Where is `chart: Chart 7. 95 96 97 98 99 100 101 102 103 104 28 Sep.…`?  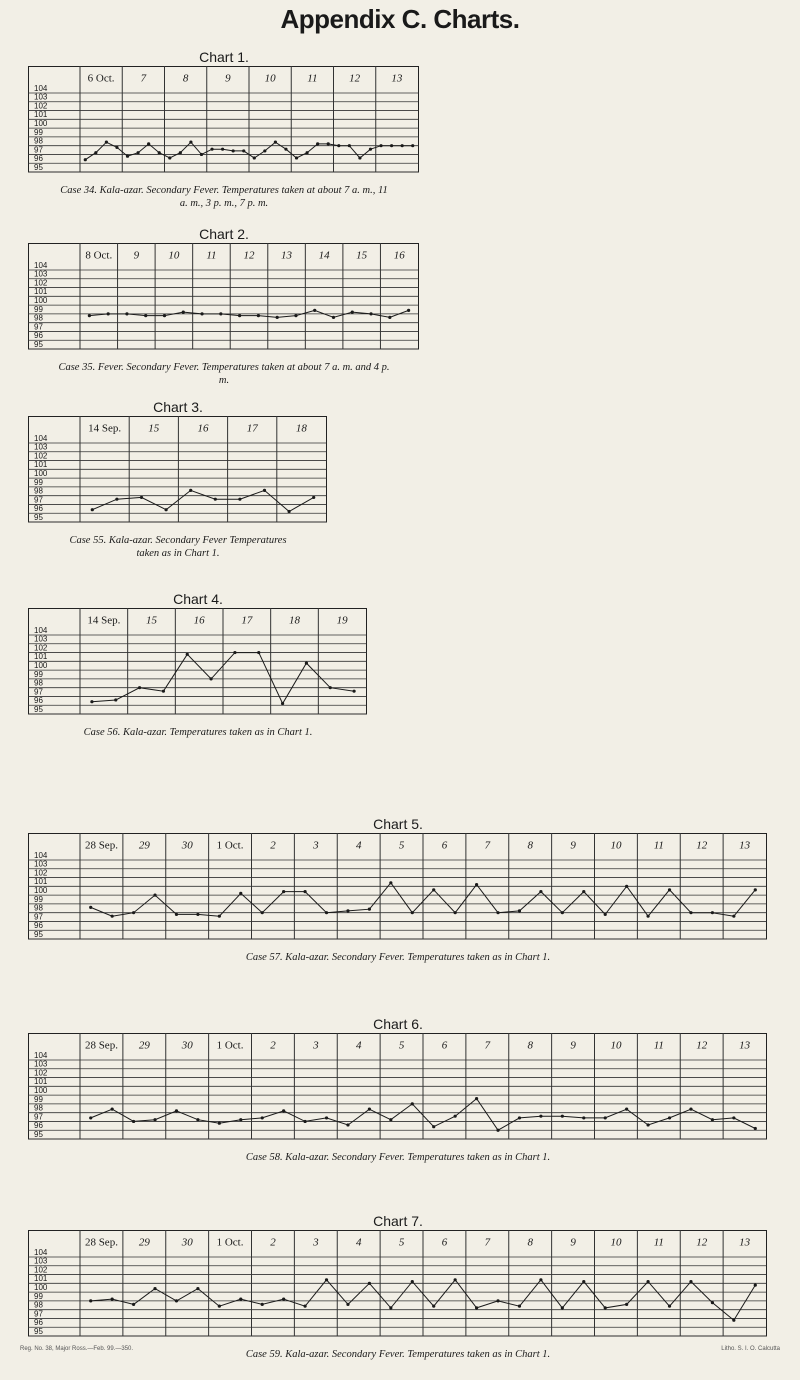 chart: Chart 7. 95 96 97 98 99 100 101 102 103 104 28 Sep.… is located at coordinates (398, 1286).